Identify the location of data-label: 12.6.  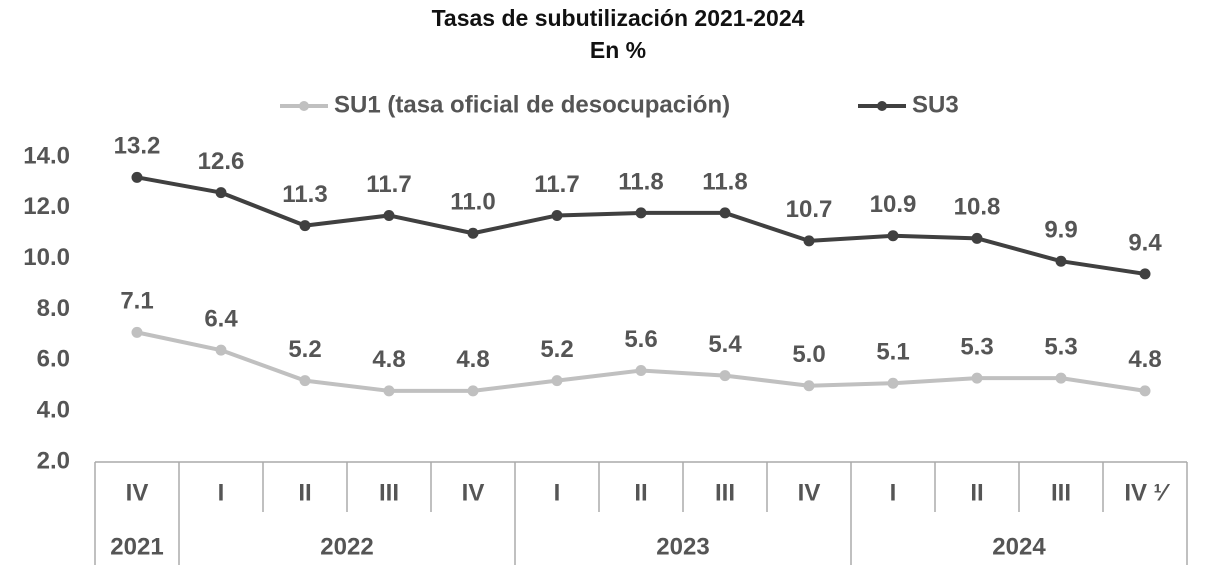
(221, 161).